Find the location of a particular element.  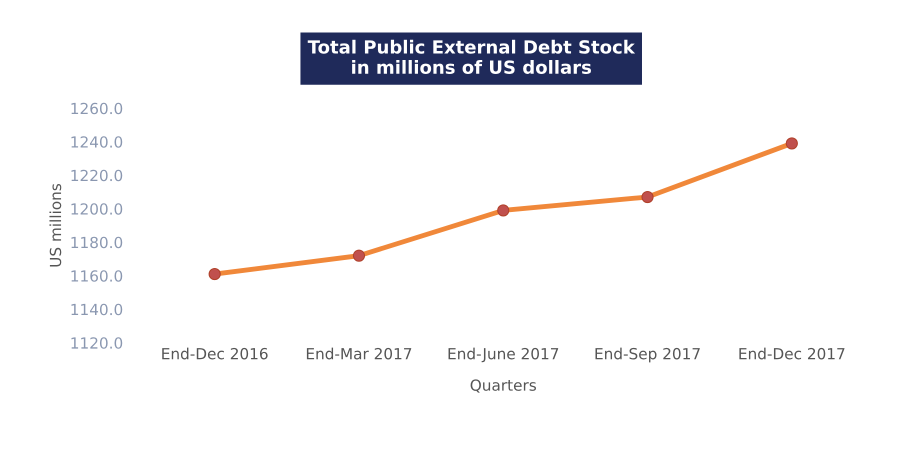

y-axis-title: US millions is located at coordinates (55, 225).